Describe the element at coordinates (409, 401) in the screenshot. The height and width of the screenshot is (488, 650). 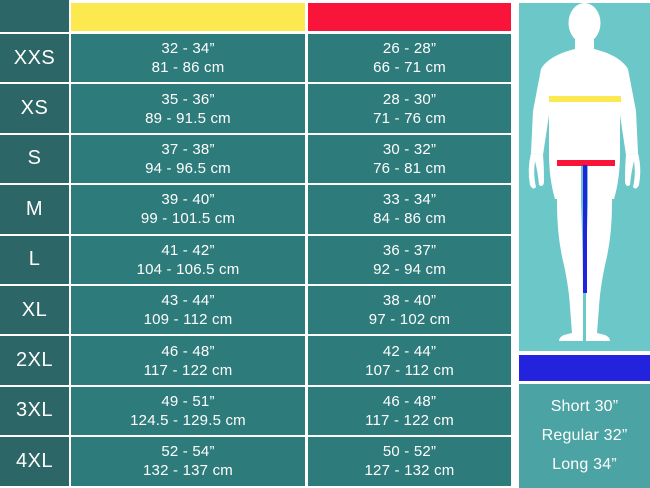
I see `waist-inches: 46 - 48”` at that location.